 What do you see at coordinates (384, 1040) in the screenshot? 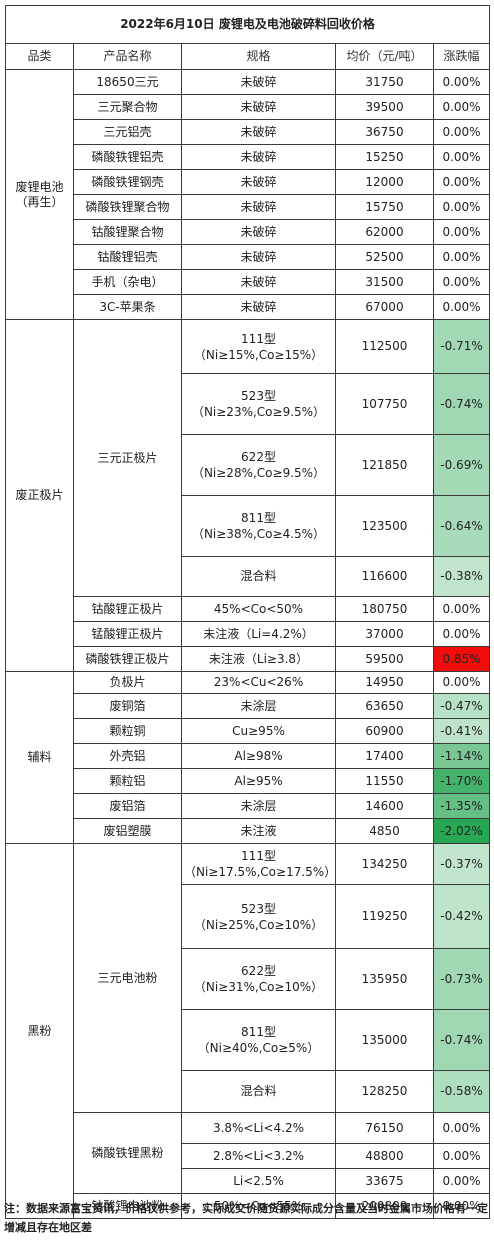
I see `price-cell: 135000` at bounding box center [384, 1040].